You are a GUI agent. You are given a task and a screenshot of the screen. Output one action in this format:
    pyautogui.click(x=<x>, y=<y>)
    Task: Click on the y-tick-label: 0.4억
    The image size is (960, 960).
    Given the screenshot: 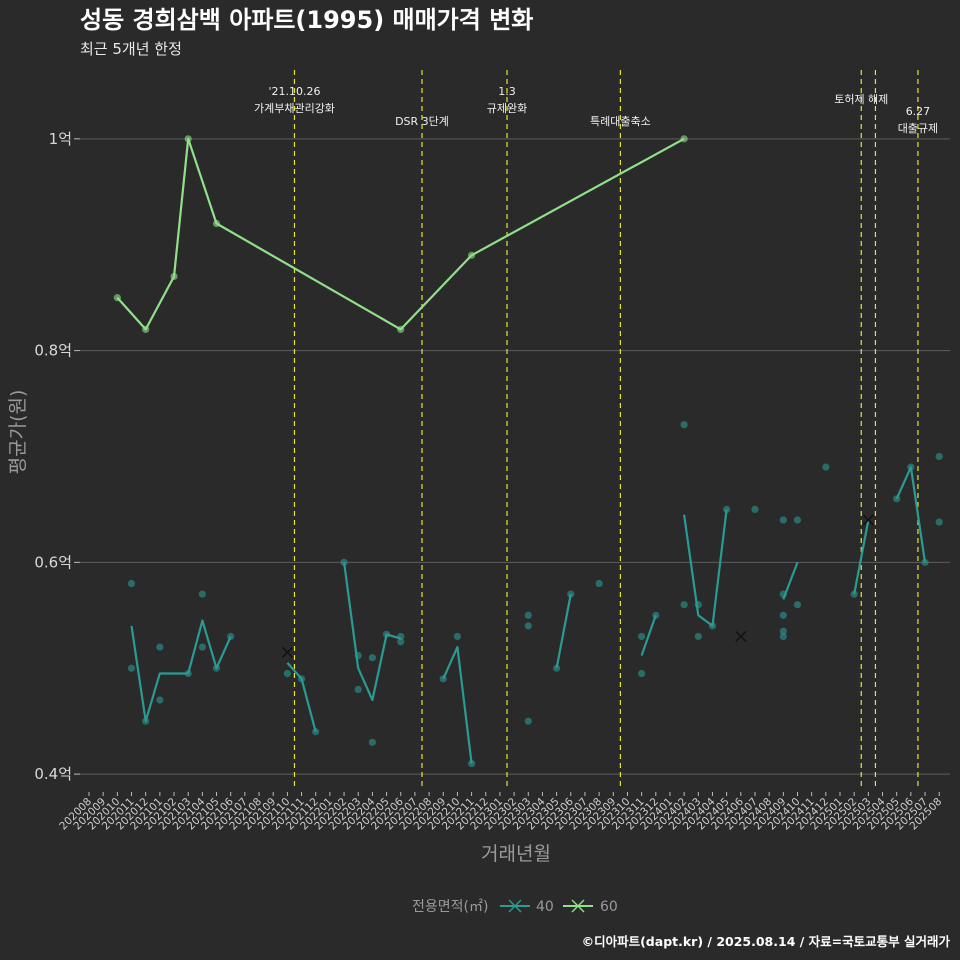 What is the action you would take?
    pyautogui.click(x=53, y=774)
    